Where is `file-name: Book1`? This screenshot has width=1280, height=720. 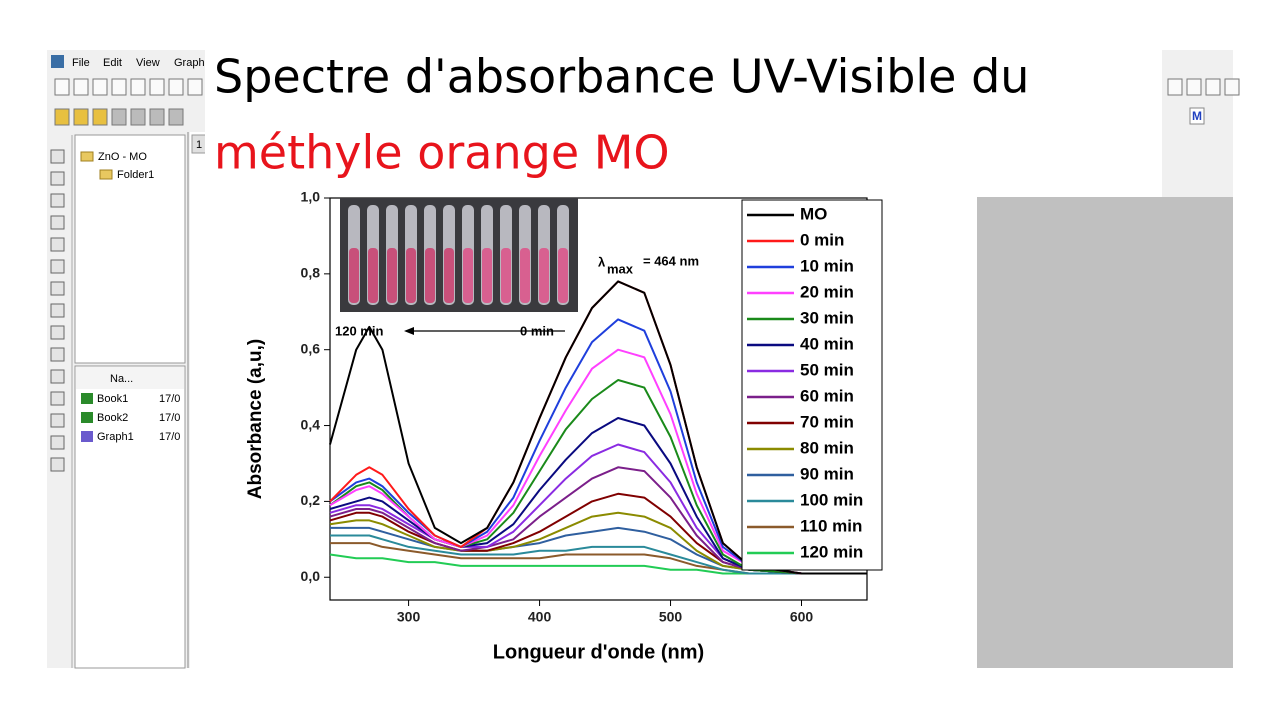 file-name: Book1 is located at coordinates (112, 399).